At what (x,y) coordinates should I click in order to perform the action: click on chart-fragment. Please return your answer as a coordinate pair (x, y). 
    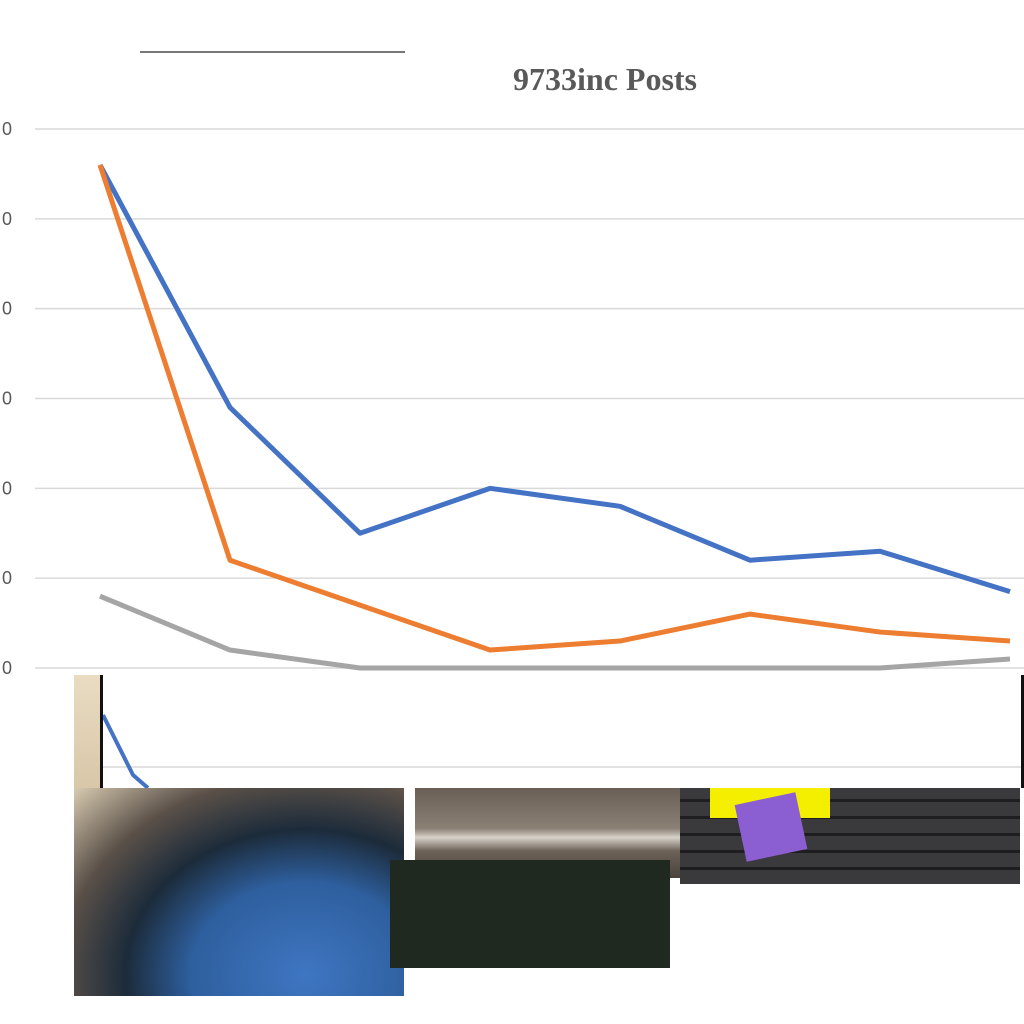
    Looking at the image, I should click on (562, 751).